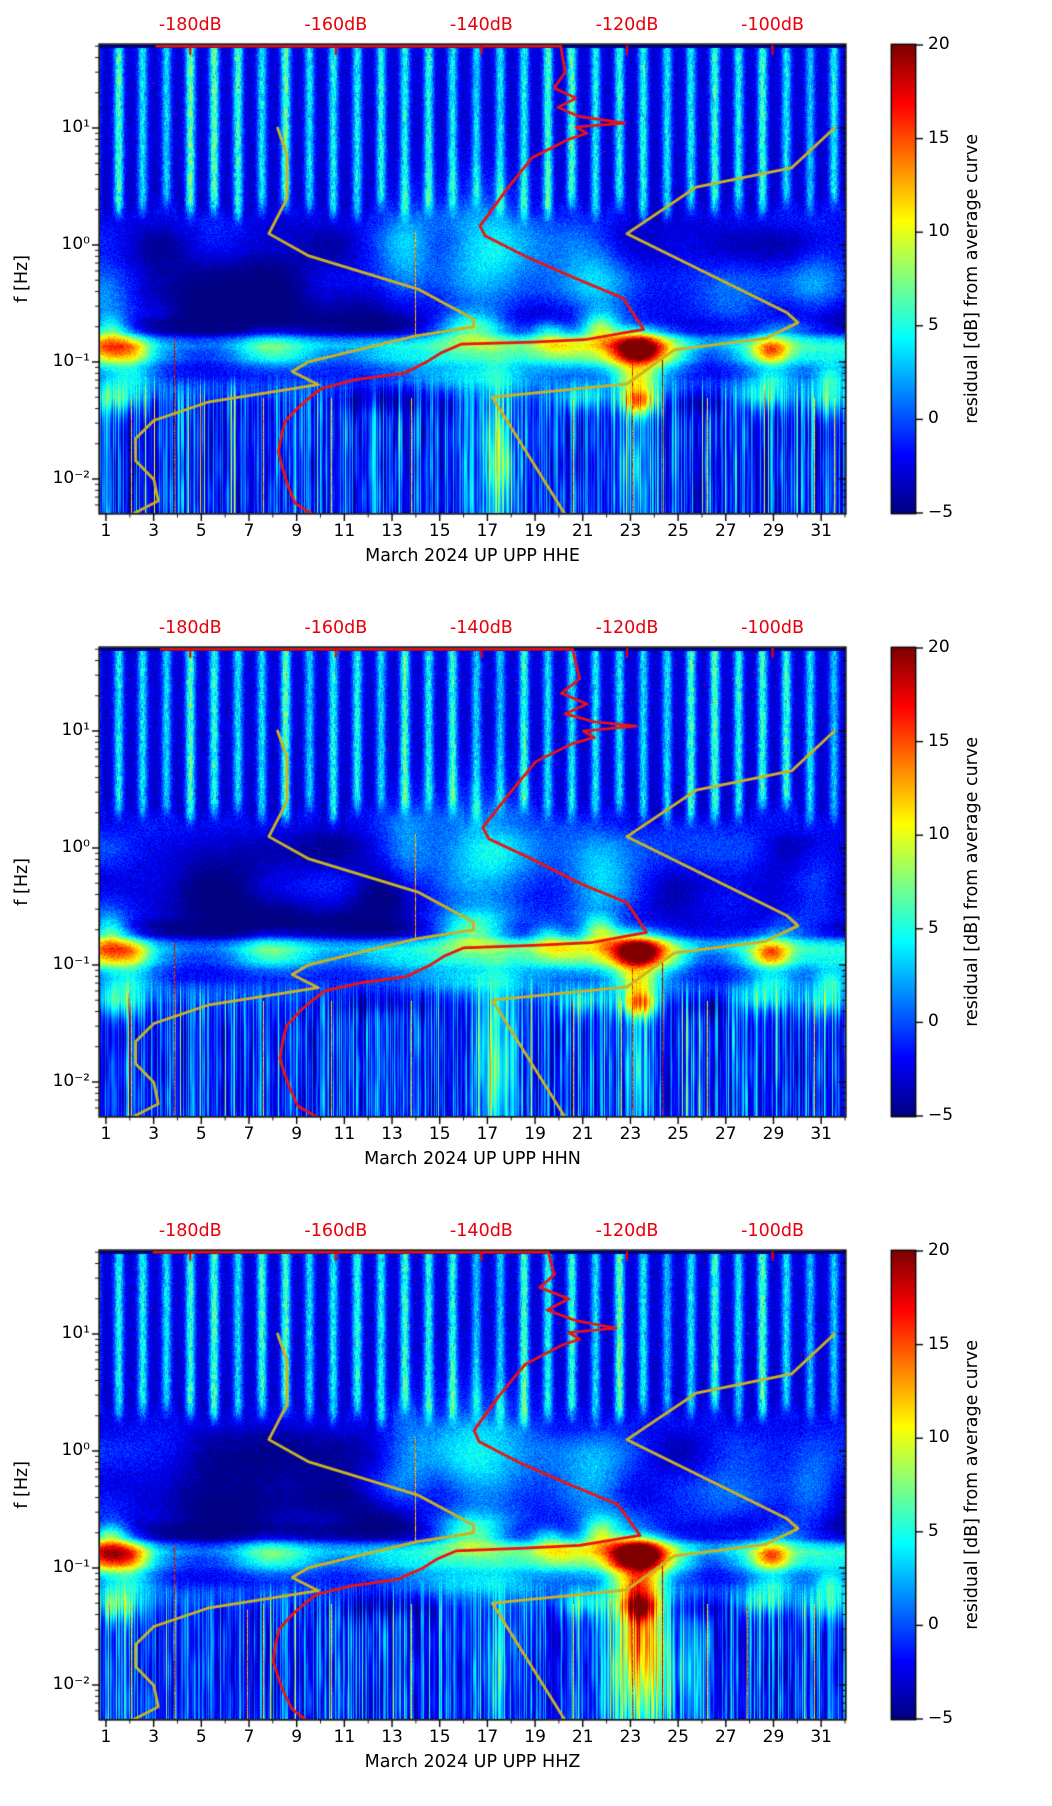 The width and height of the screenshot is (1052, 1806). I want to click on x-axis-label: March 2024 UP UPP HHZ, so click(472, 1762).